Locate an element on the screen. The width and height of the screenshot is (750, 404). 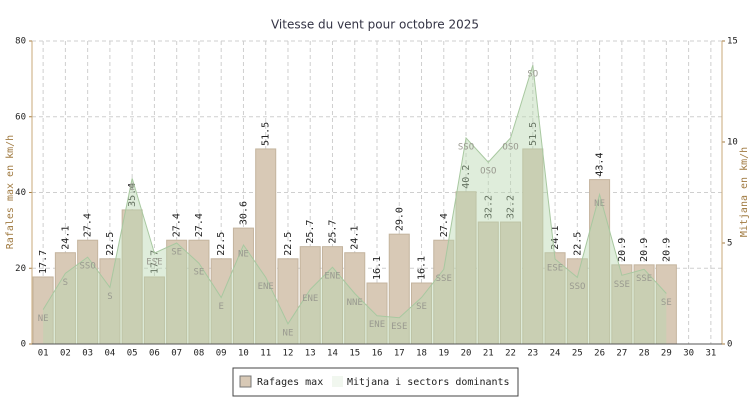
y-tick-label: 40 is located at coordinates (20, 193).